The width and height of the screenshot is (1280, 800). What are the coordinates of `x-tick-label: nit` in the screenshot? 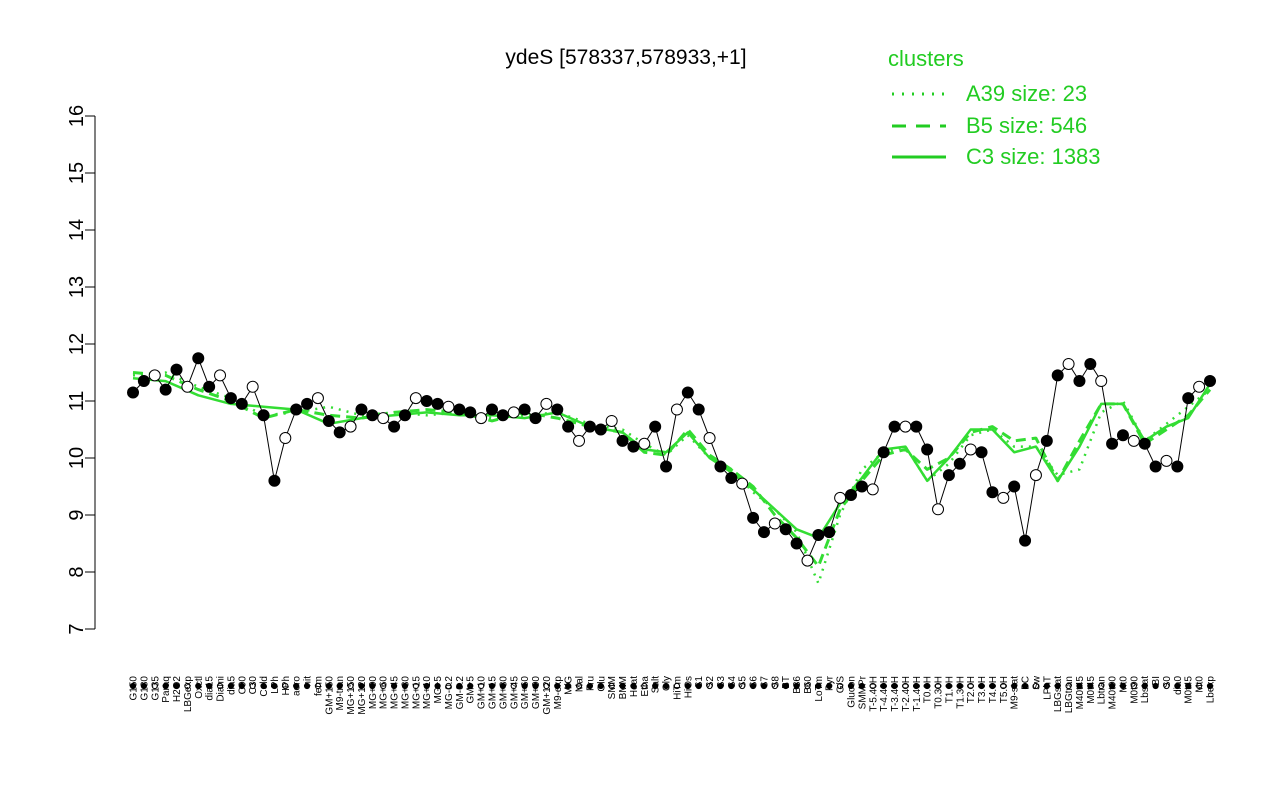 It's located at (308, 681).